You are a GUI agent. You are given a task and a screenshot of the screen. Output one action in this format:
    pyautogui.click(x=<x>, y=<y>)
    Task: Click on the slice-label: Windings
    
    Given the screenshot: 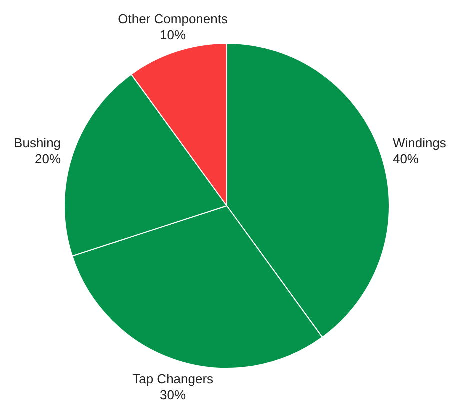 What is the action you would take?
    pyautogui.click(x=419, y=143)
    